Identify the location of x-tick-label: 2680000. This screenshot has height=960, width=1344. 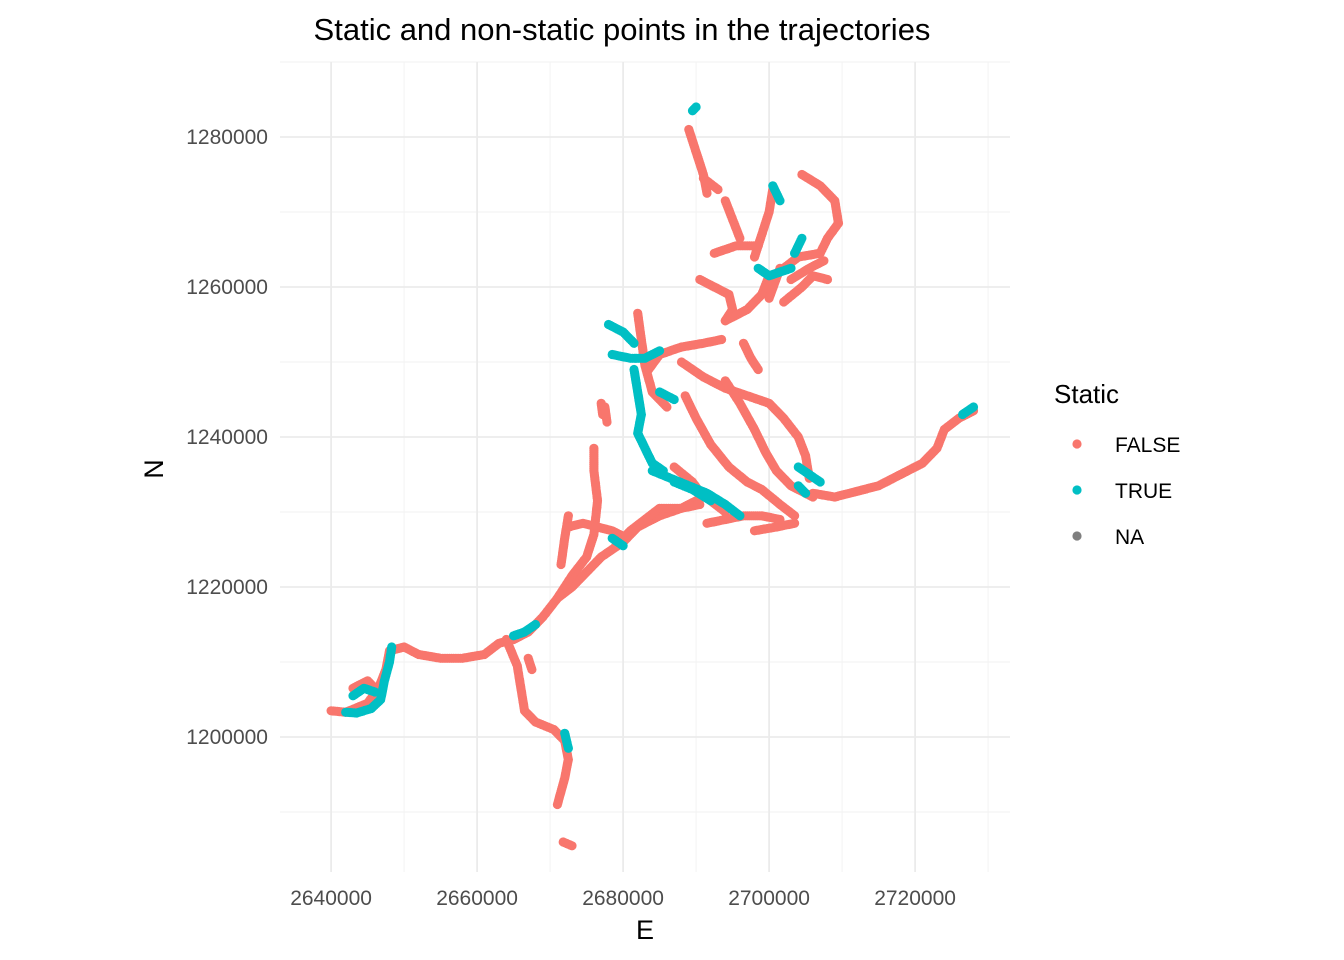
(623, 898).